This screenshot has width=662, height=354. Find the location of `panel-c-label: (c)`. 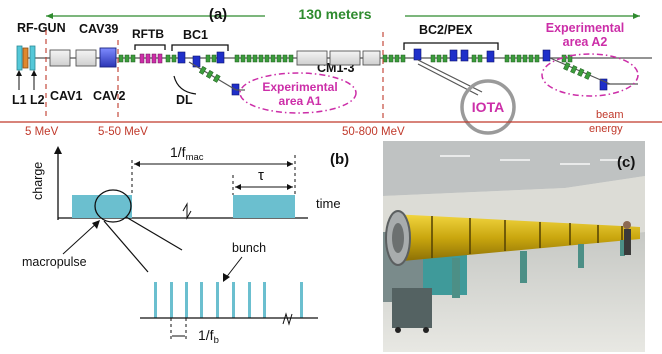

panel-c-label: (c) is located at coordinates (626, 162).